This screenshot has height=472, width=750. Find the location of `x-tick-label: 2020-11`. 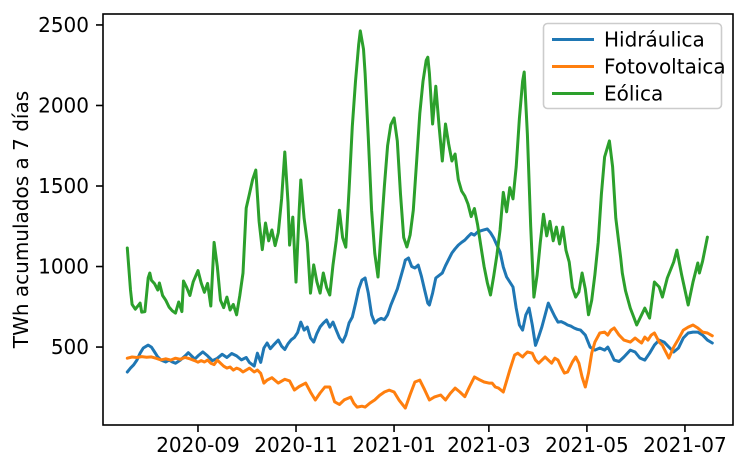

x-tick-label: 2020-11 is located at coordinates (296, 445).